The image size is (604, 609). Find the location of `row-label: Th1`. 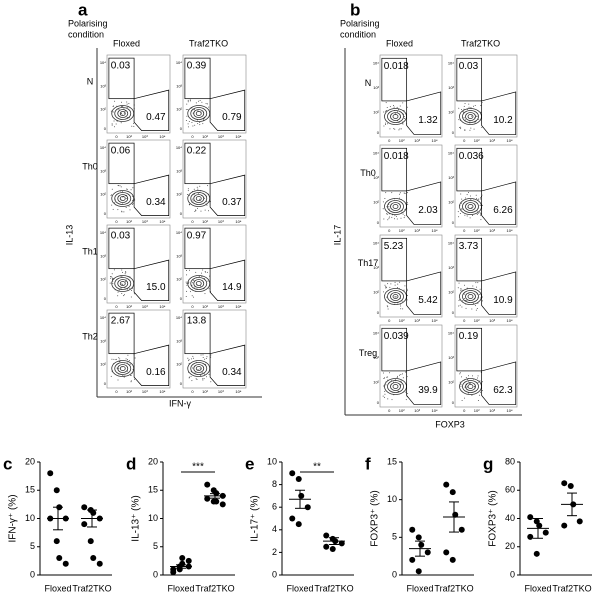

row-label: Th1 is located at coordinates (90, 252).